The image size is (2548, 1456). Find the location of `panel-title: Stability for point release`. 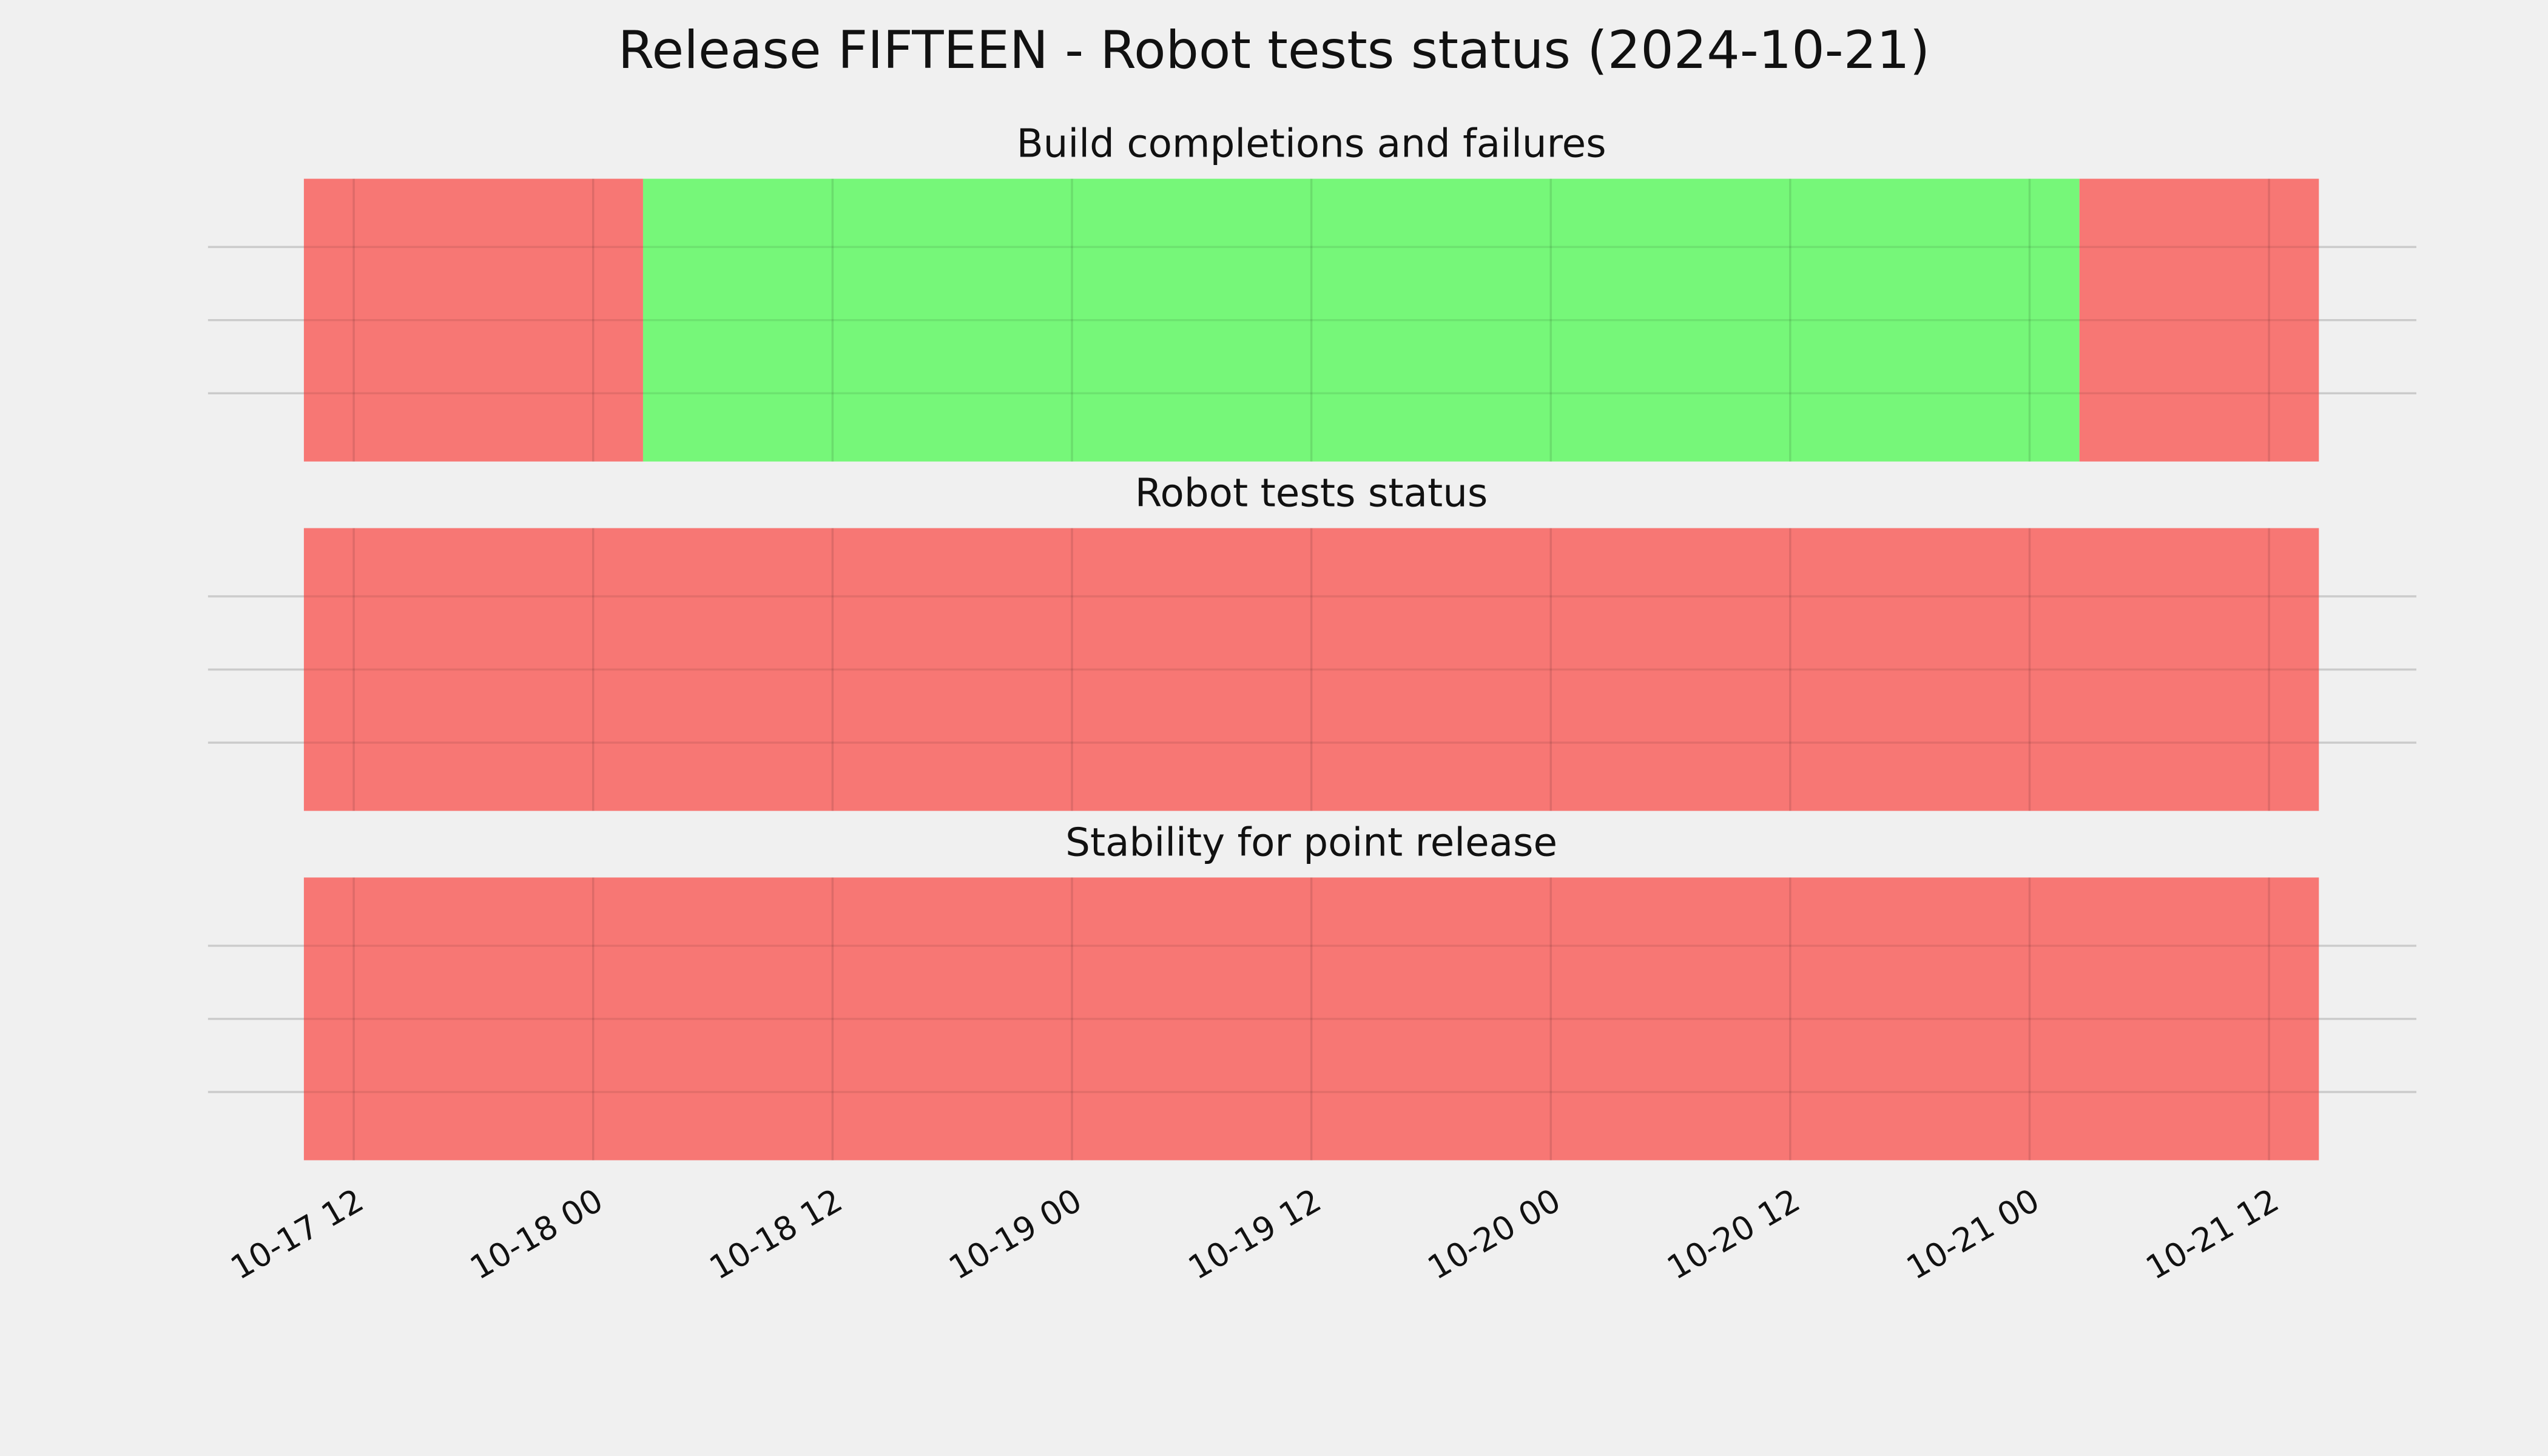

panel-title: Stability for point release is located at coordinates (1311, 842).